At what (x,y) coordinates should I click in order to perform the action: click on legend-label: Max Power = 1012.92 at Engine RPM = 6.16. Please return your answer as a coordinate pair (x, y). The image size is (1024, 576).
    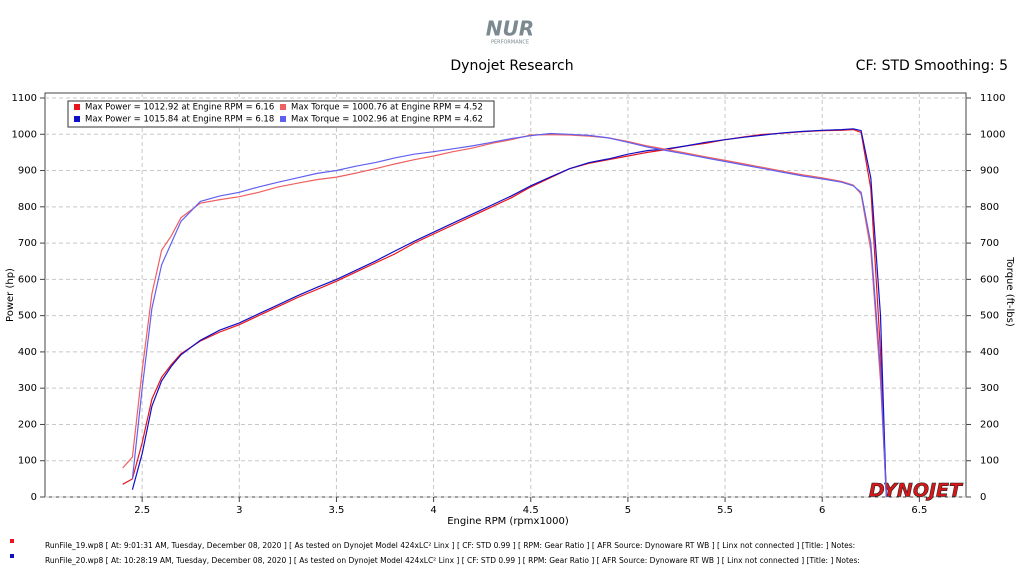
    Looking at the image, I should click on (179, 108).